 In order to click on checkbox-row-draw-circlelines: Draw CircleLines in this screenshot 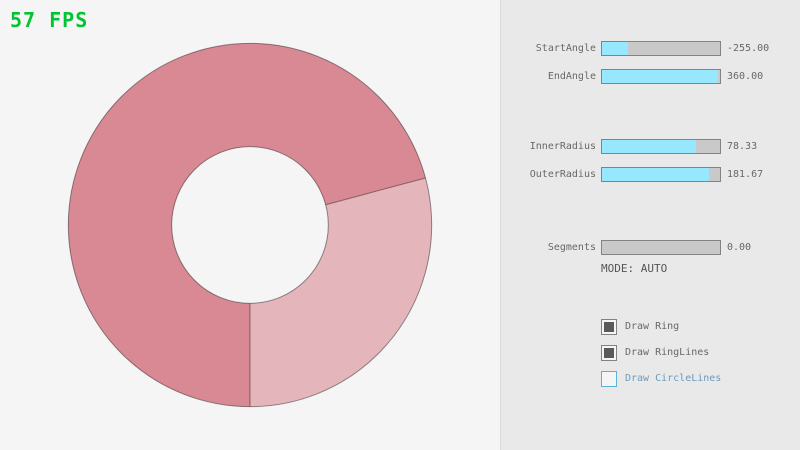, I will do `click(650, 379)`.